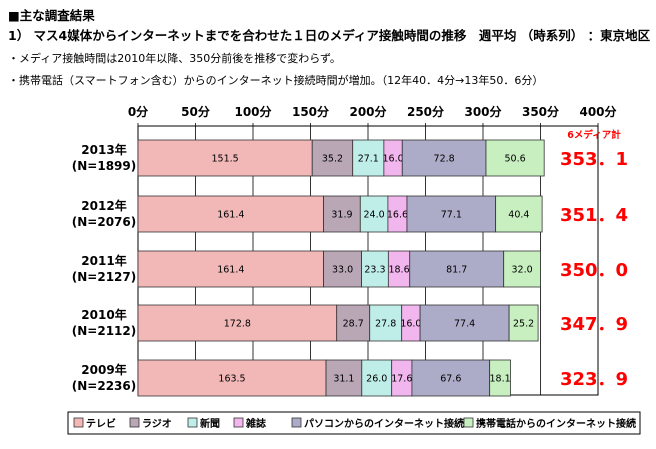  I want to click on legend-label: テレビ, so click(101, 423).